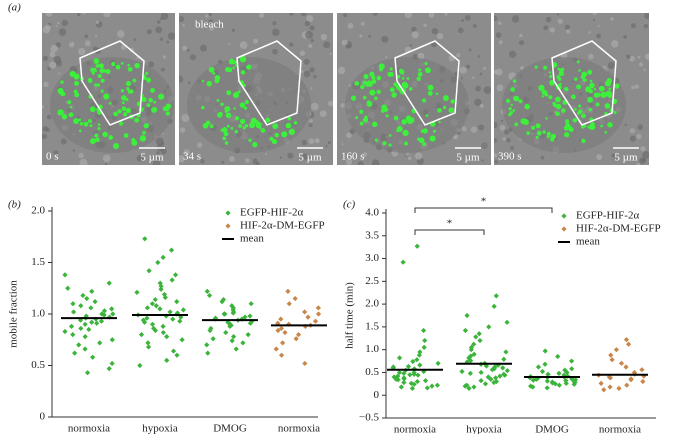  Describe the element at coordinates (14, 314) in the screenshot. I see `y-axis-label: mobile fraction` at that location.